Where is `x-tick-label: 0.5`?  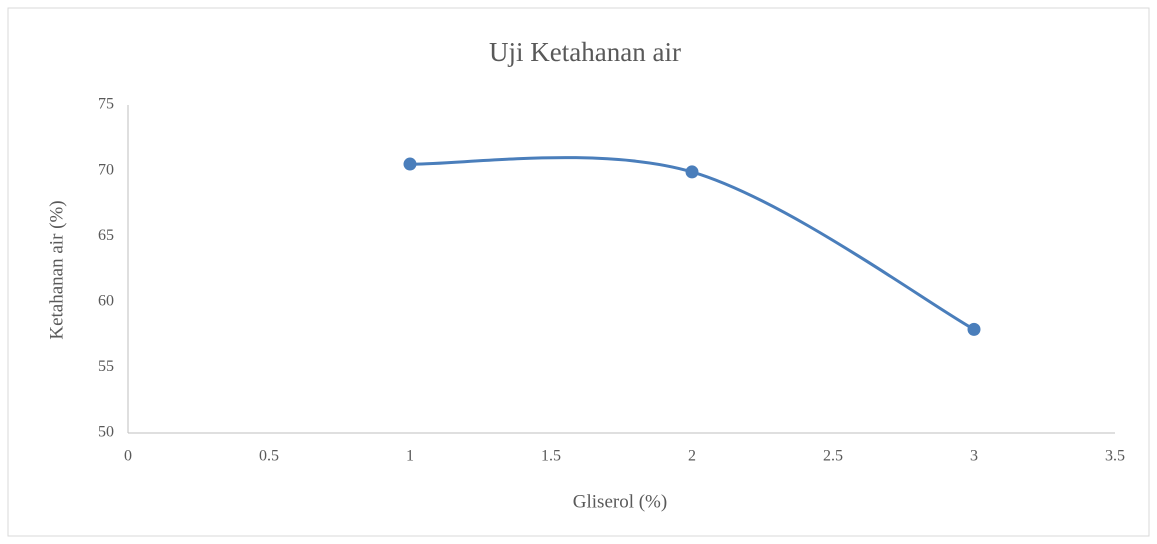
x-tick-label: 0.5 is located at coordinates (269, 456).